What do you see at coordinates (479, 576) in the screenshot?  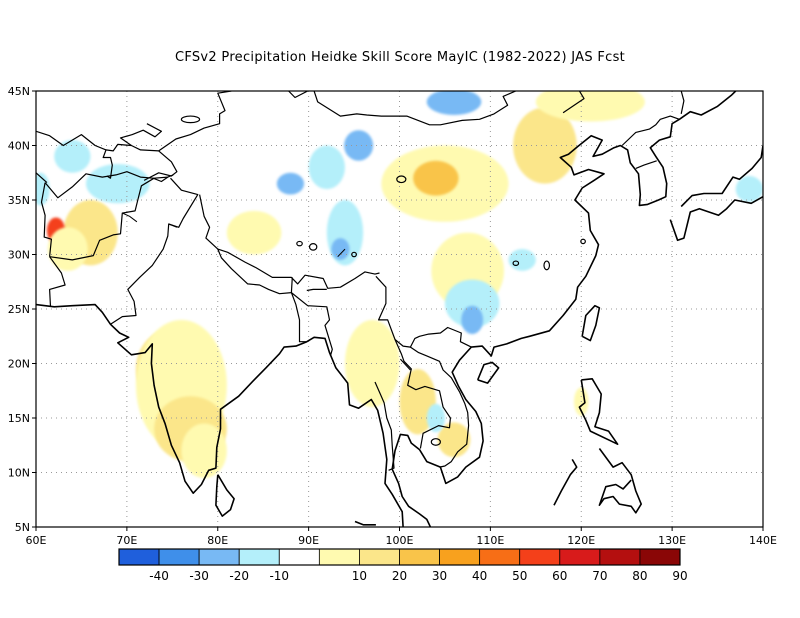 I see `colorbar-label: 40` at bounding box center [479, 576].